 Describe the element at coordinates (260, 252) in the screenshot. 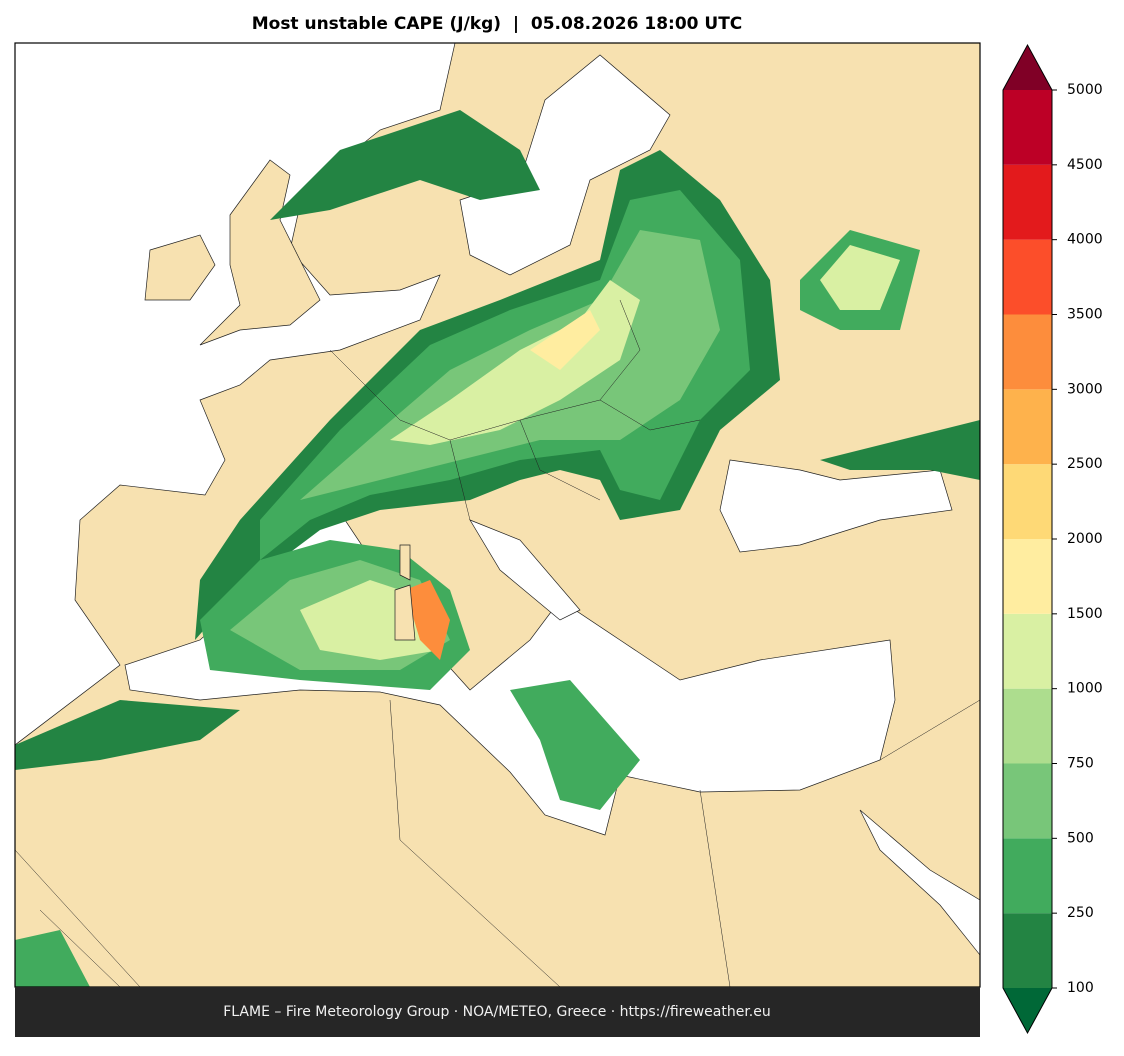

I see `great-britain` at that location.